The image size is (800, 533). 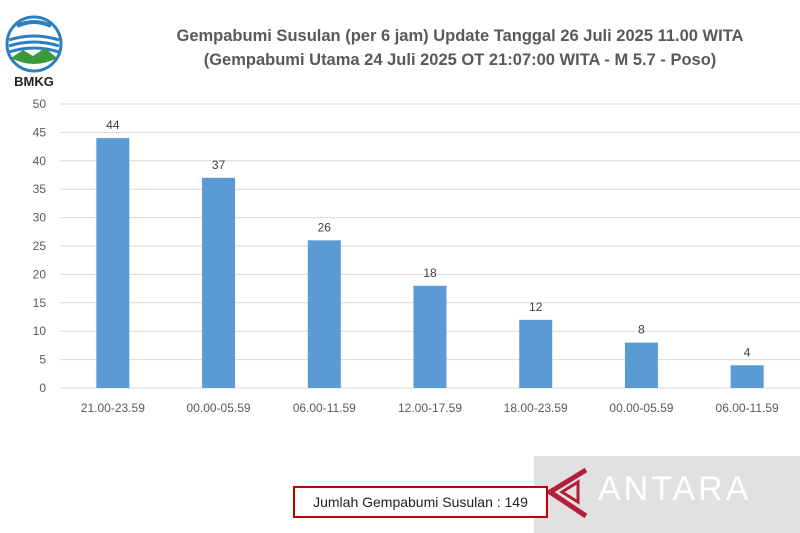 What do you see at coordinates (40, 189) in the screenshot?
I see `y-tick-label: 35` at bounding box center [40, 189].